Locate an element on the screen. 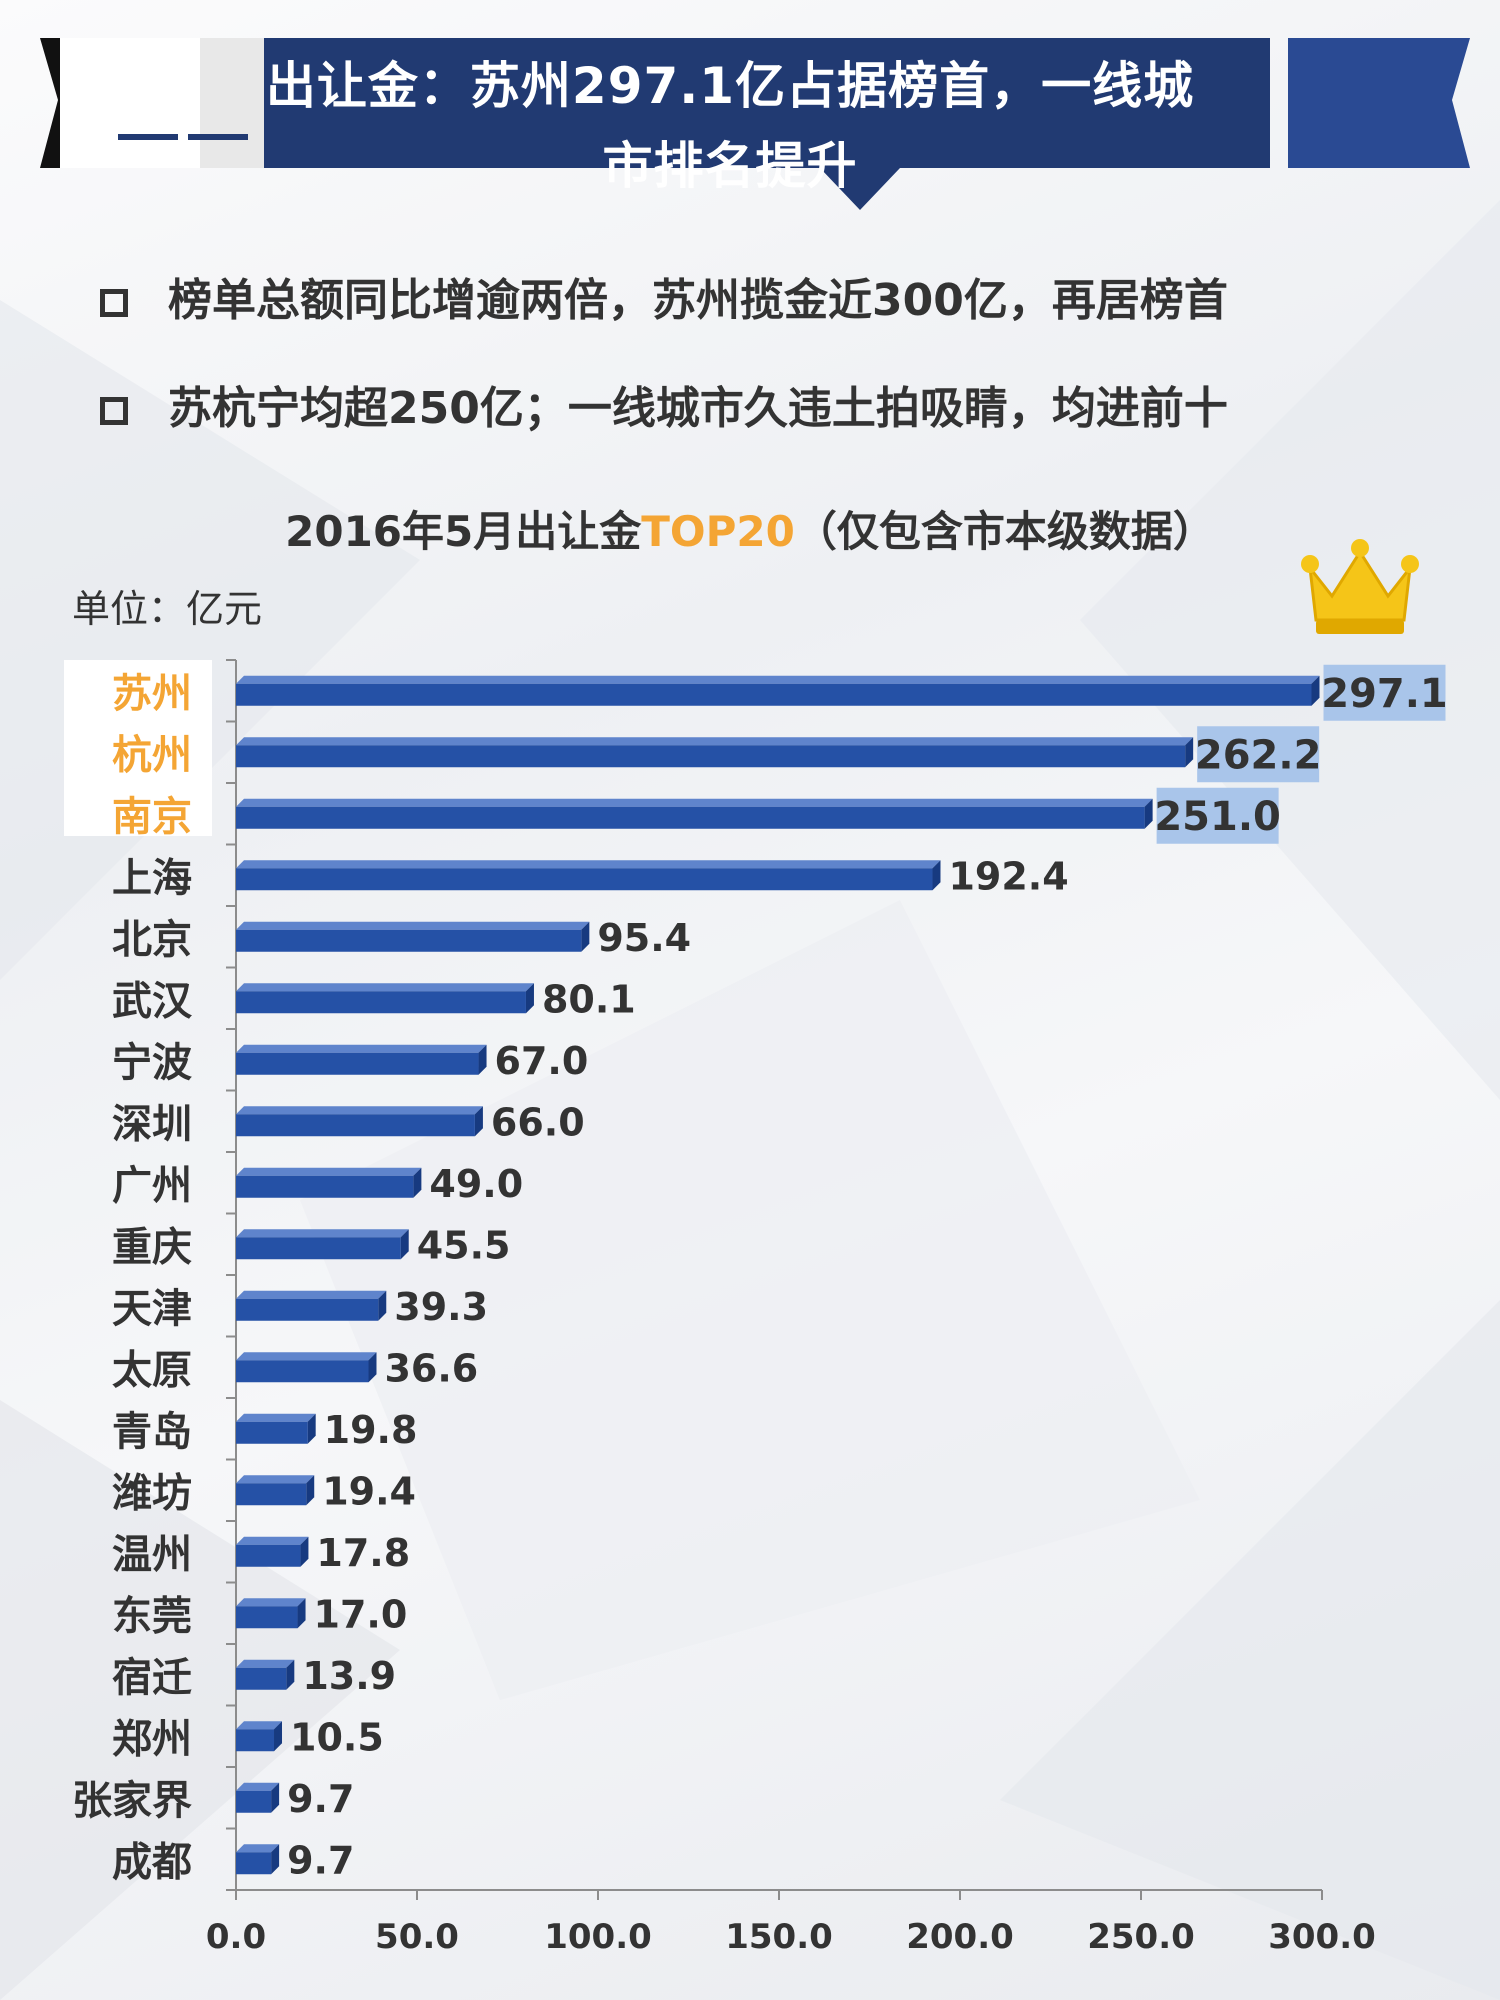 The width and height of the screenshot is (1500, 2000). value-label: 67.0 is located at coordinates (542, 1061).